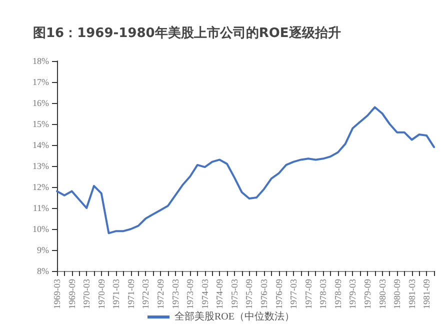 The width and height of the screenshot is (442, 335). What do you see at coordinates (41, 103) in the screenshot?
I see `y-tick-label: 16%` at bounding box center [41, 103].